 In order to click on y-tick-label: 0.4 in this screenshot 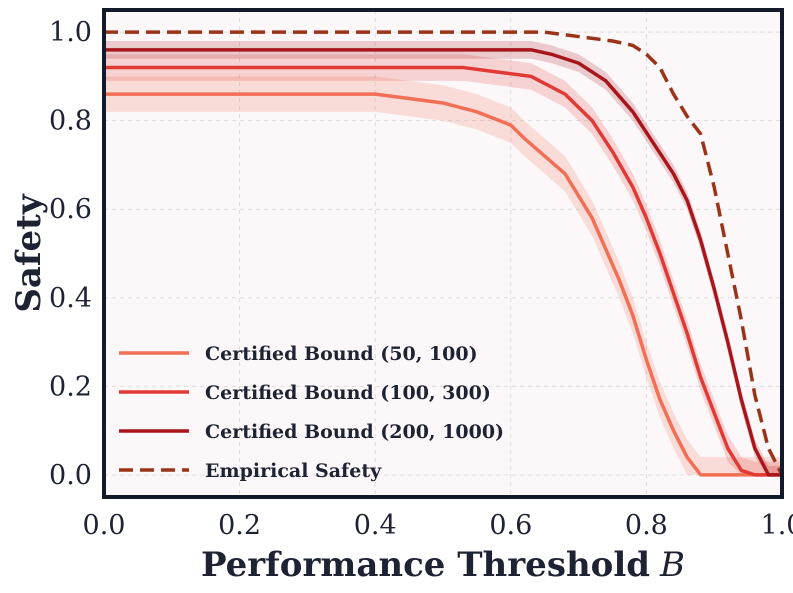, I will do `click(70, 298)`.